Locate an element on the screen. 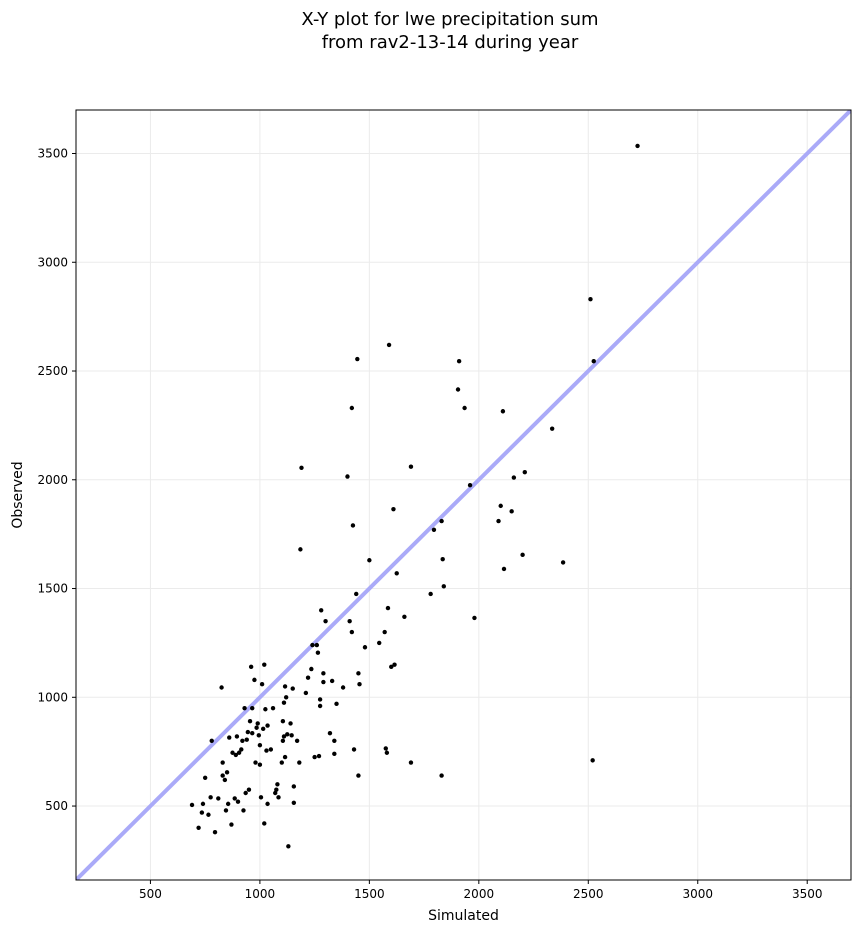 Image resolution: width=860 pixels, height=934 pixels. x-tick-label: 1500 is located at coordinates (369, 894).